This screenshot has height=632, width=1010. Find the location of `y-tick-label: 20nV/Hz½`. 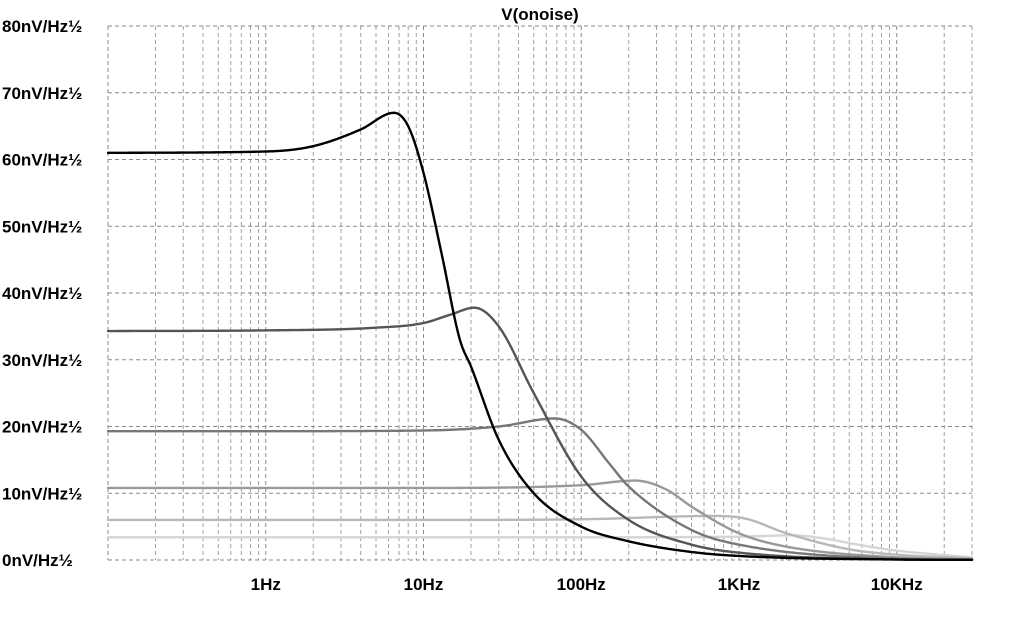

y-tick-label: 20nV/Hz½ is located at coordinates (42, 427).